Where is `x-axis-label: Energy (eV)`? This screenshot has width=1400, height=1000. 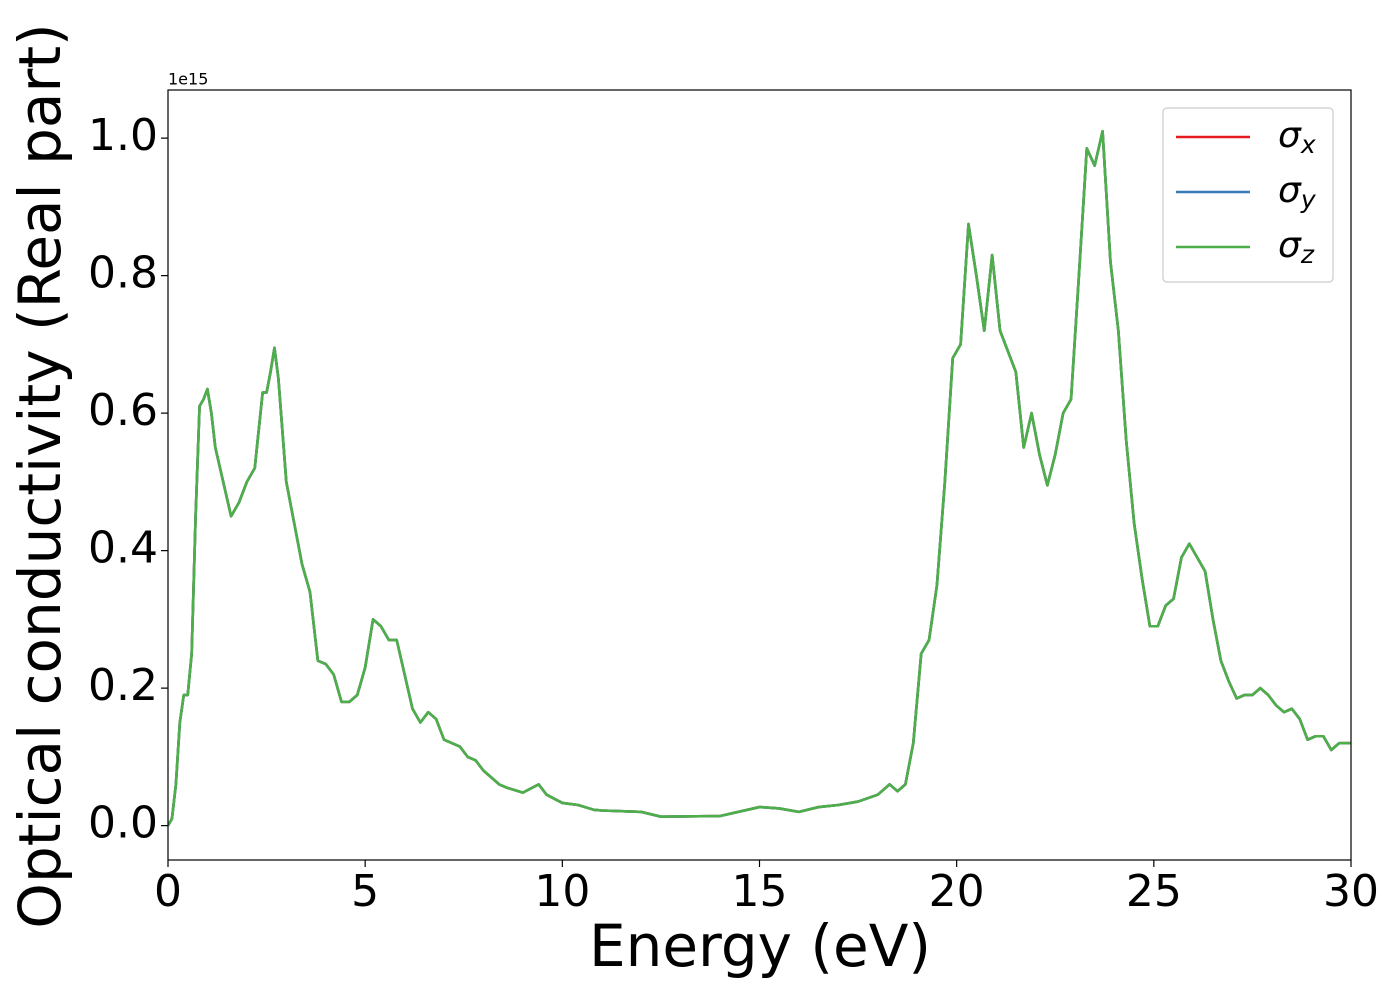
x-axis-label: Energy (eV) is located at coordinates (760, 946).